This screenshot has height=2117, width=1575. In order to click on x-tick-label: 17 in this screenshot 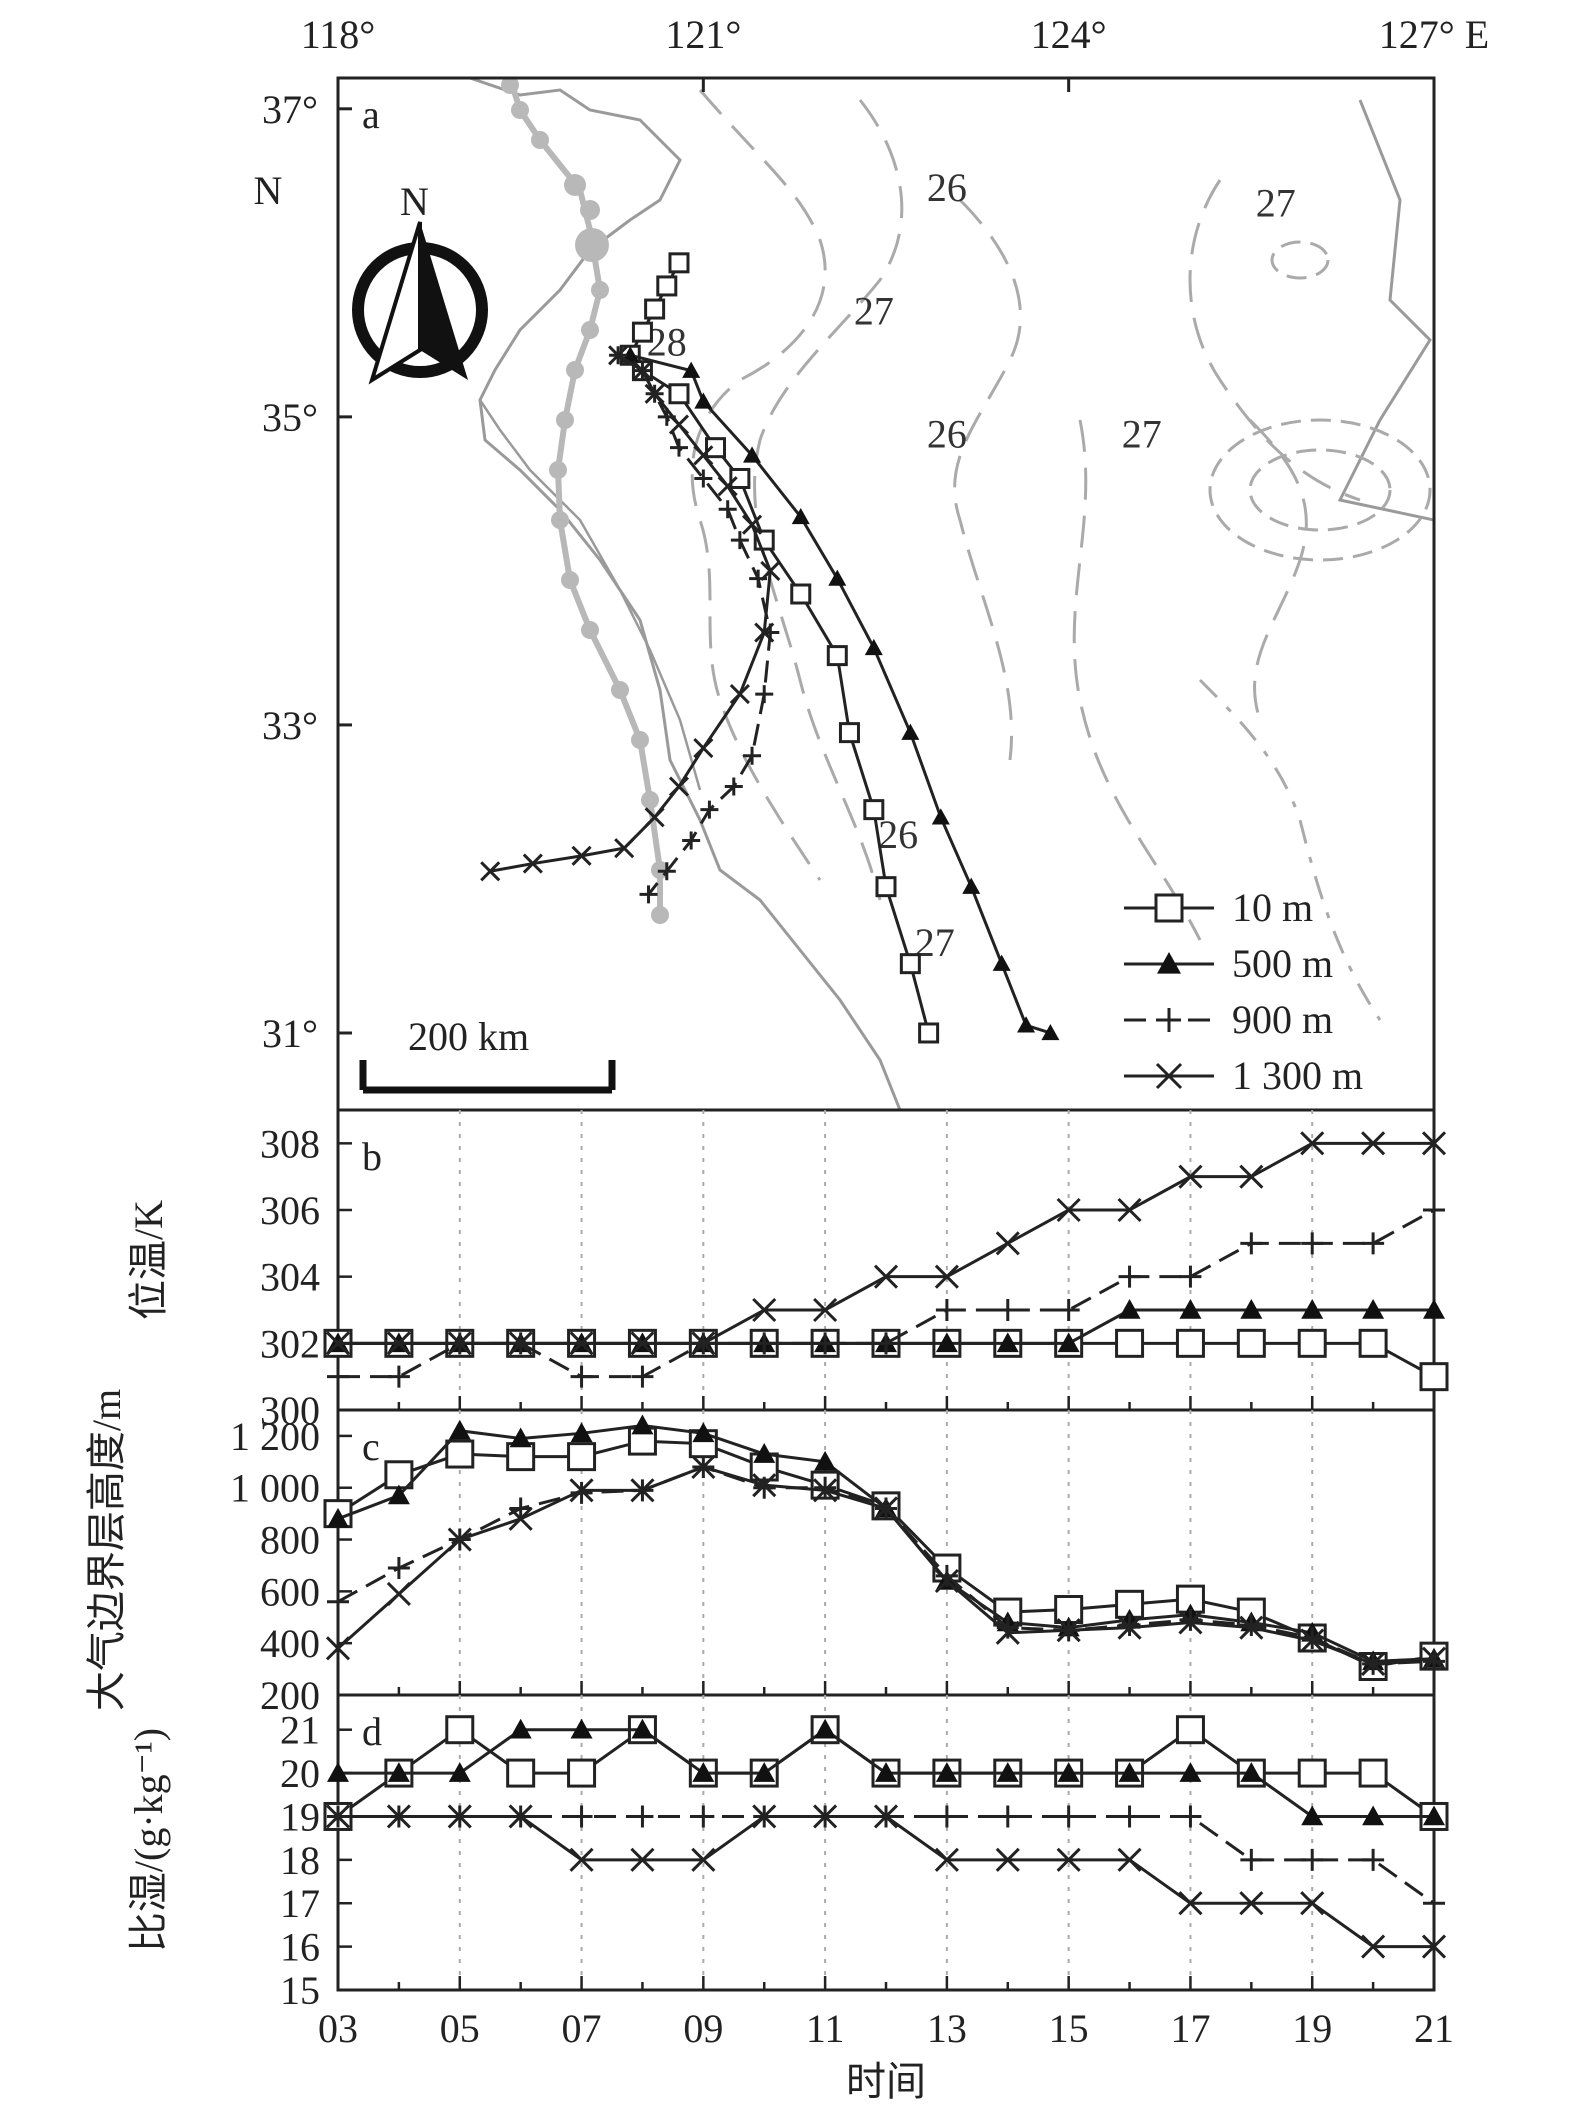, I will do `click(1190, 2028)`.